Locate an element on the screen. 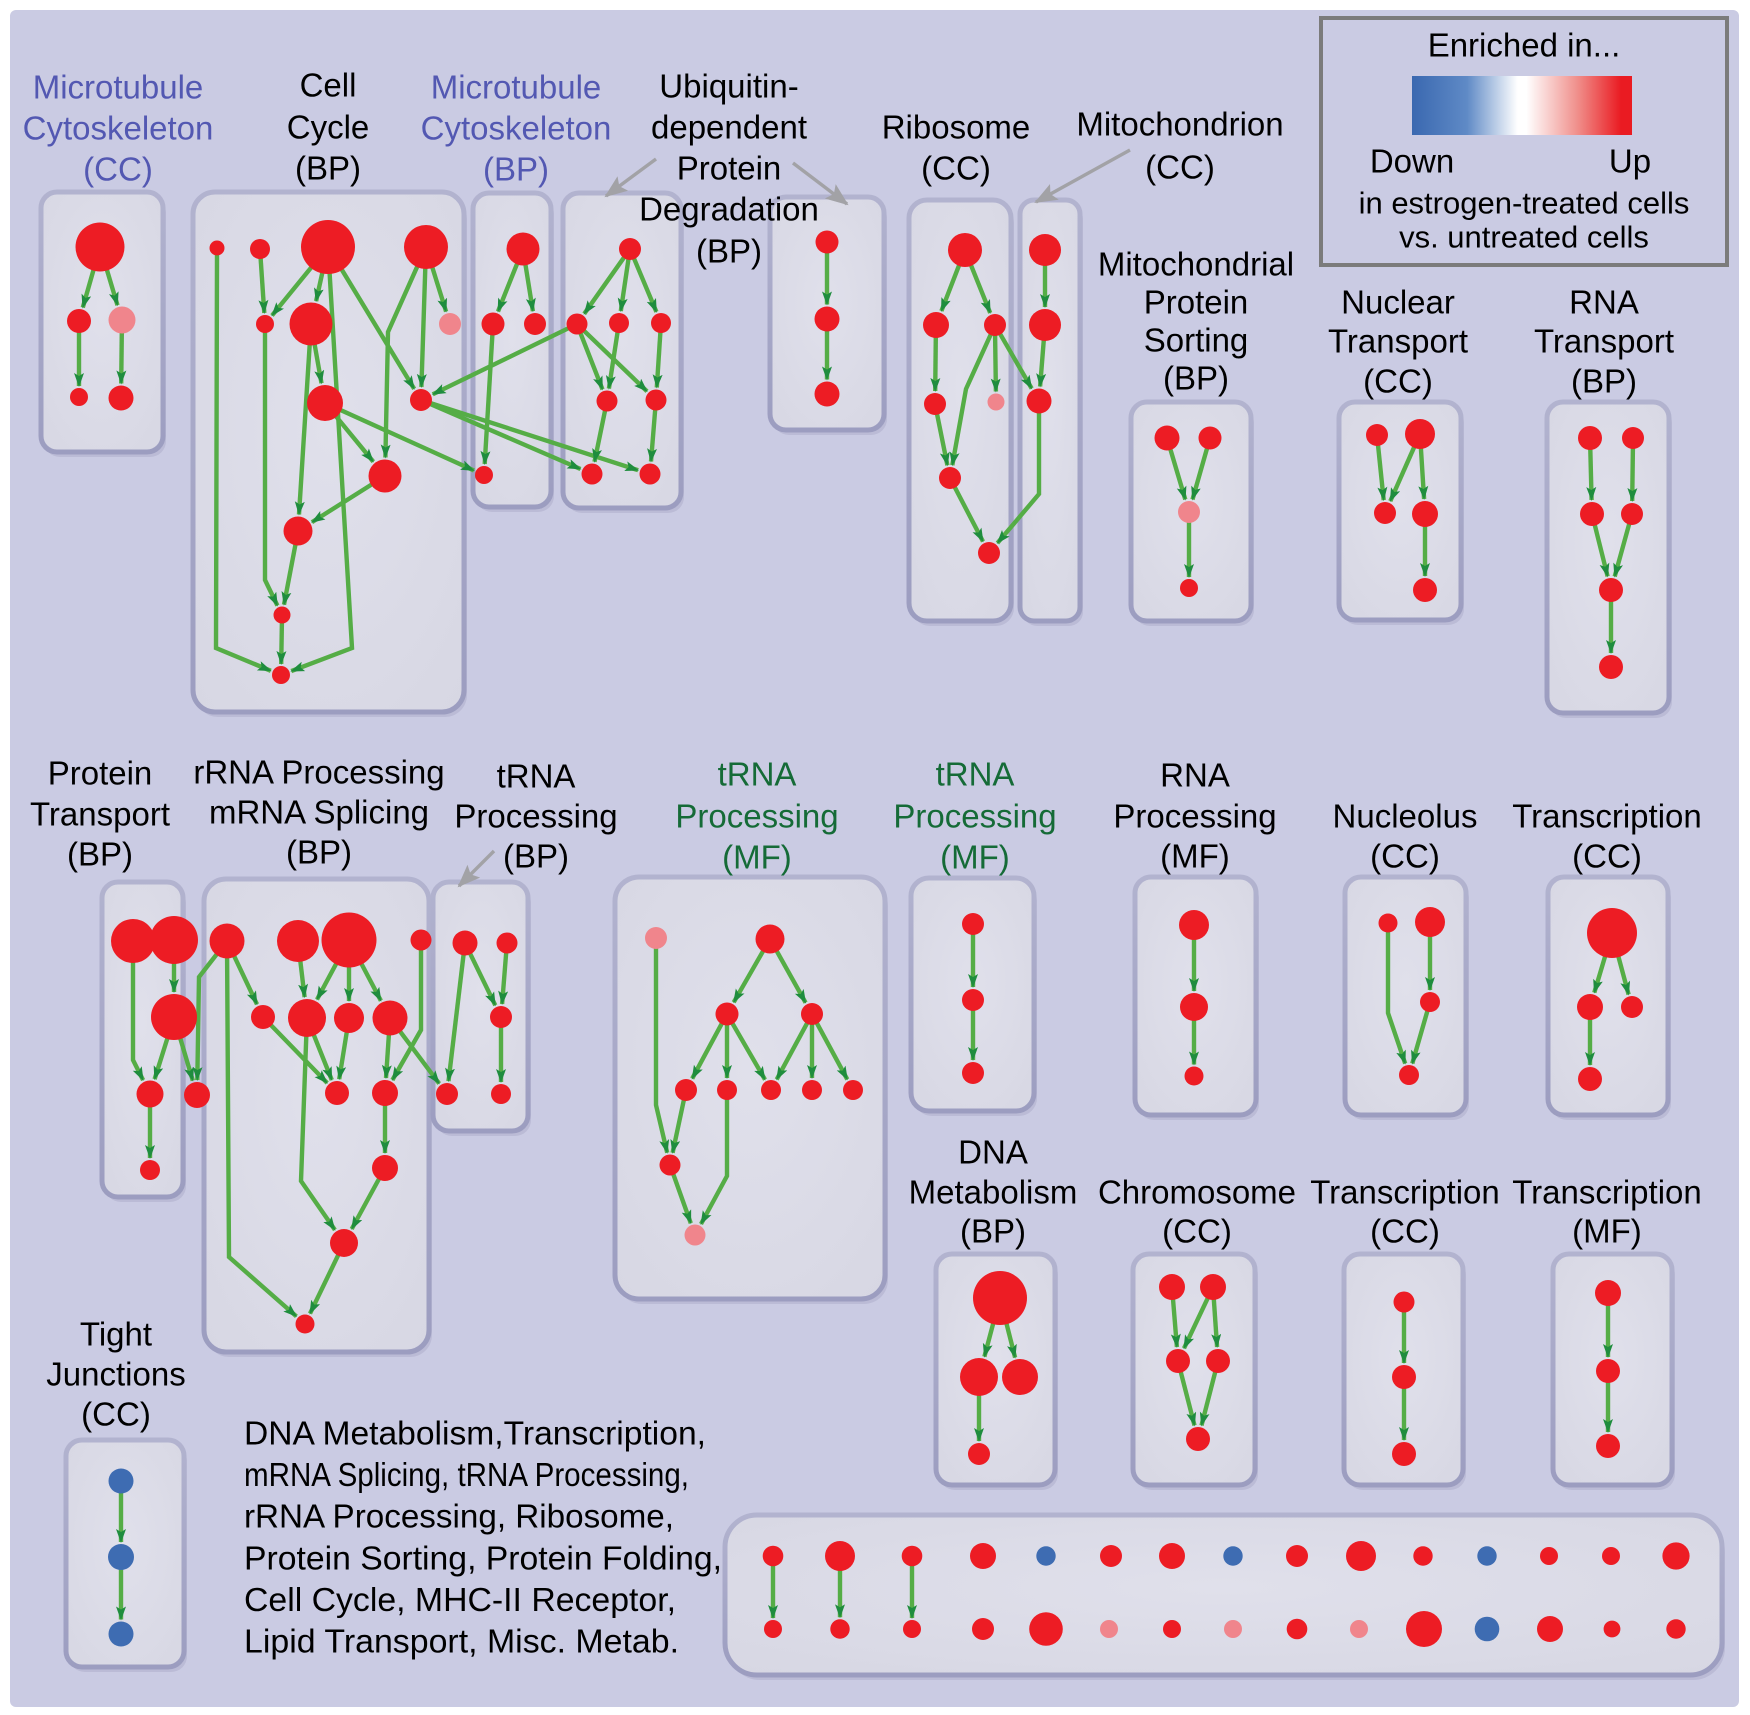 The width and height of the screenshot is (1750, 1715). svg-text: Sorting is located at coordinates (1196, 340).